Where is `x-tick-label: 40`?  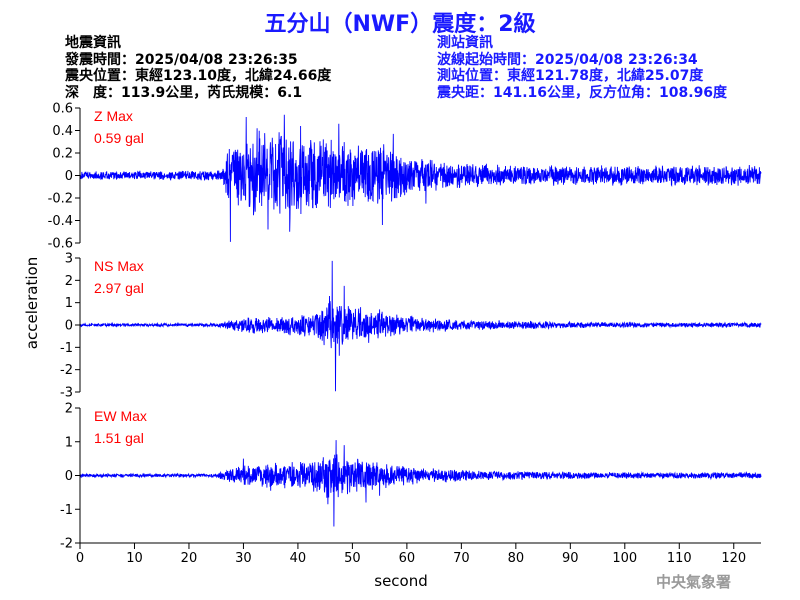 x-tick-label: 40 is located at coordinates (298, 558).